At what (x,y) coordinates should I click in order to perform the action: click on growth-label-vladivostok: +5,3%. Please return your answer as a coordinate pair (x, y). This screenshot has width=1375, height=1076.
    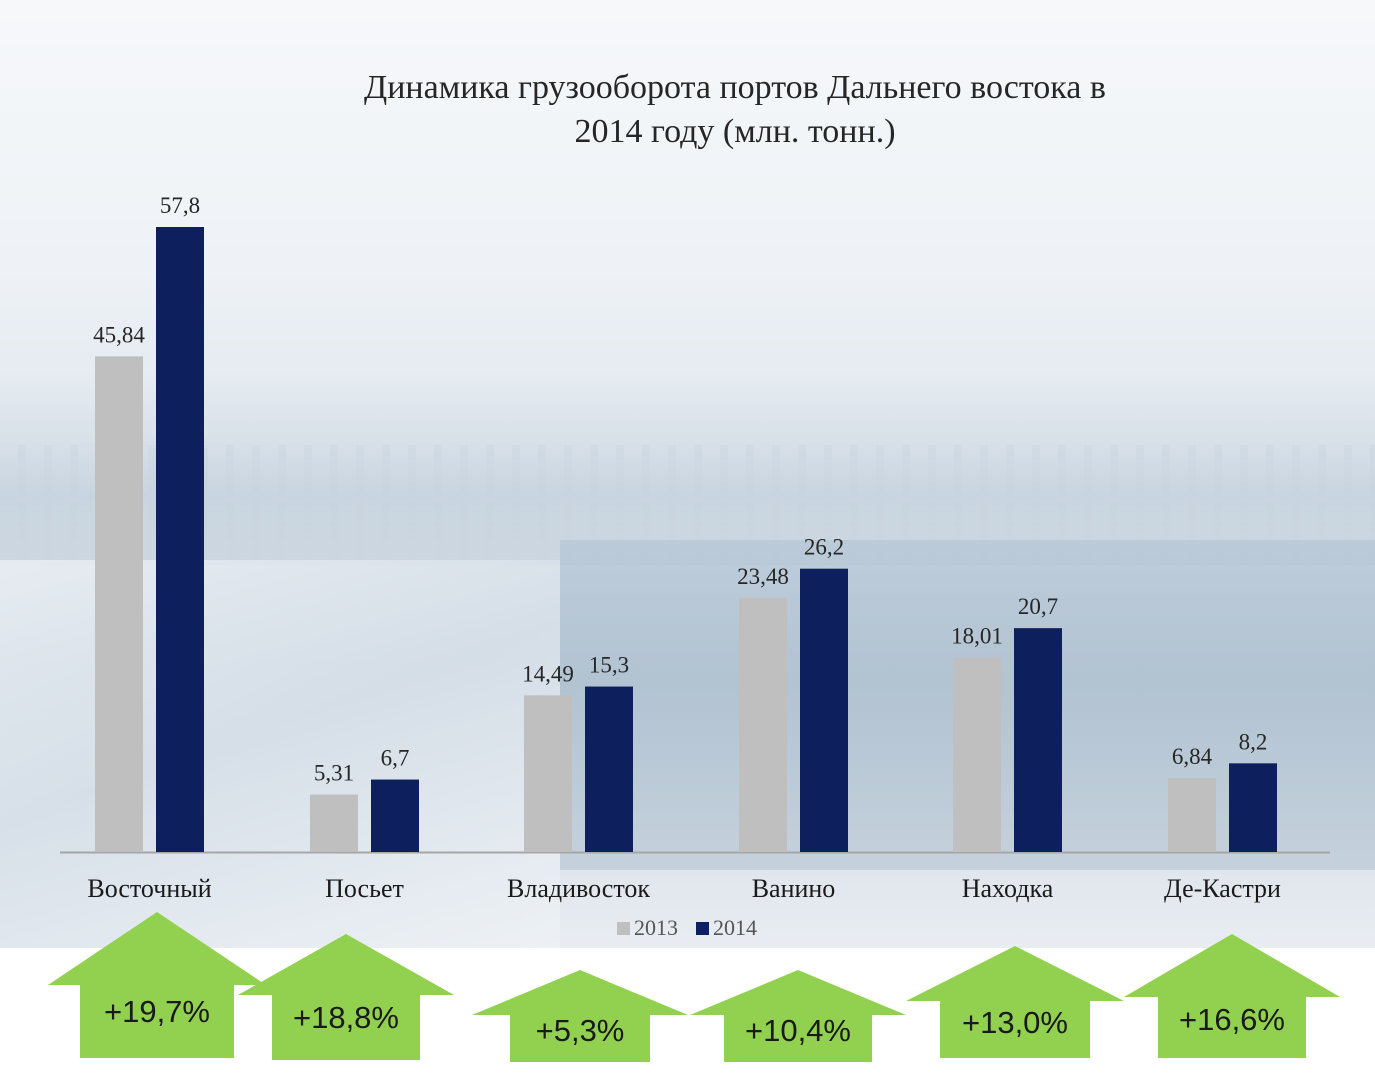
    Looking at the image, I should click on (580, 1030).